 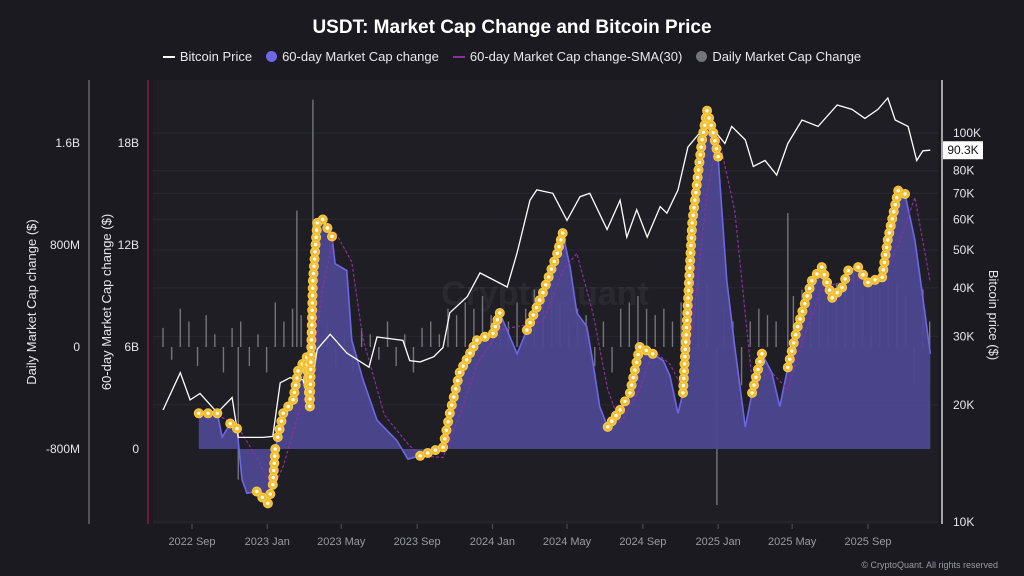 I want to click on copyright: © CryptoQuant. All rights reserved, so click(x=929, y=565).